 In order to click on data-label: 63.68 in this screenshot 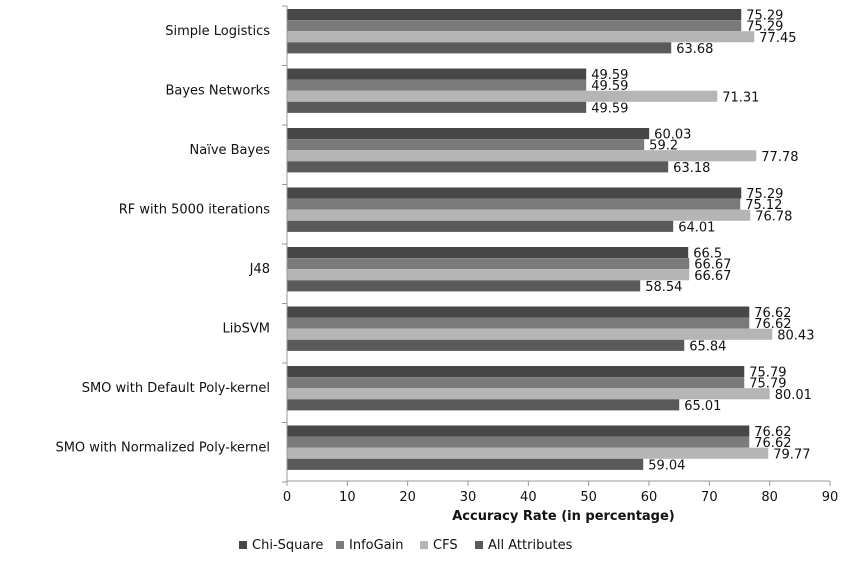, I will do `click(694, 49)`.